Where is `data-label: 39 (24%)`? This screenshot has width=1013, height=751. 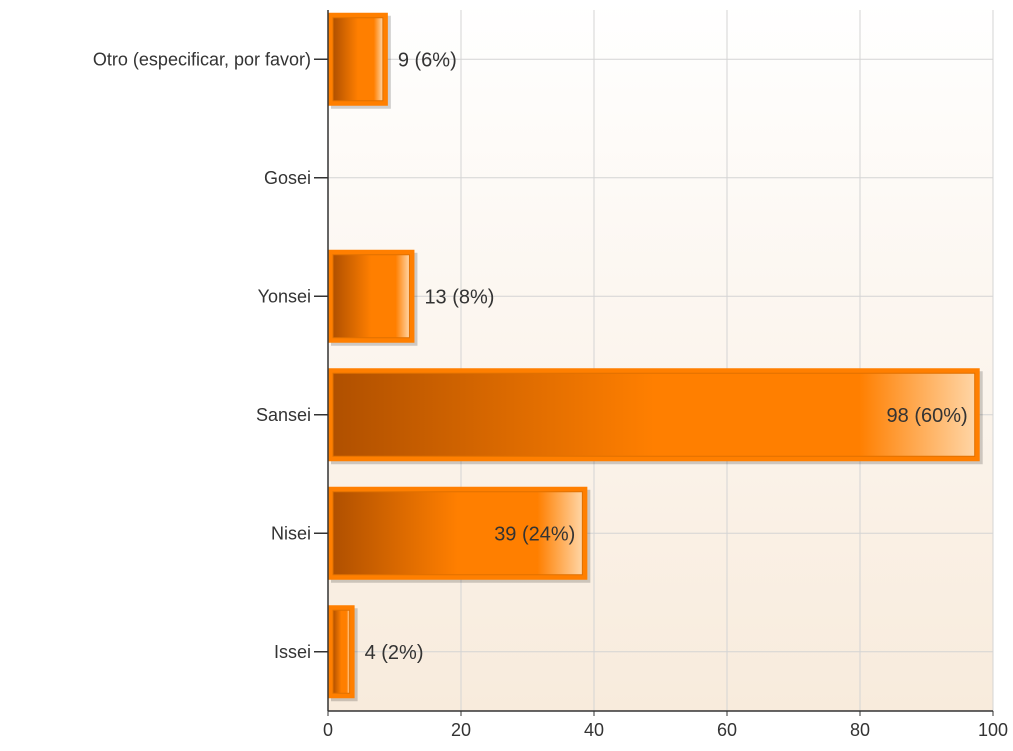
data-label: 39 (24%) is located at coordinates (534, 534).